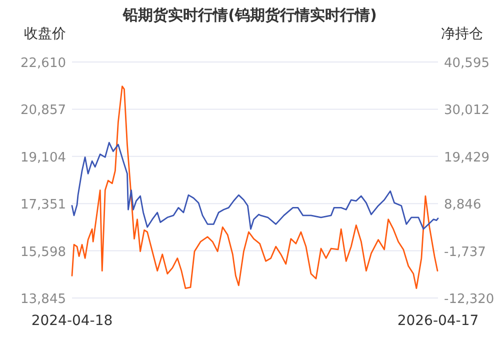 This screenshot has width=500, height=340. I want to click on y2-tick-label: 8,846, so click(463, 205).